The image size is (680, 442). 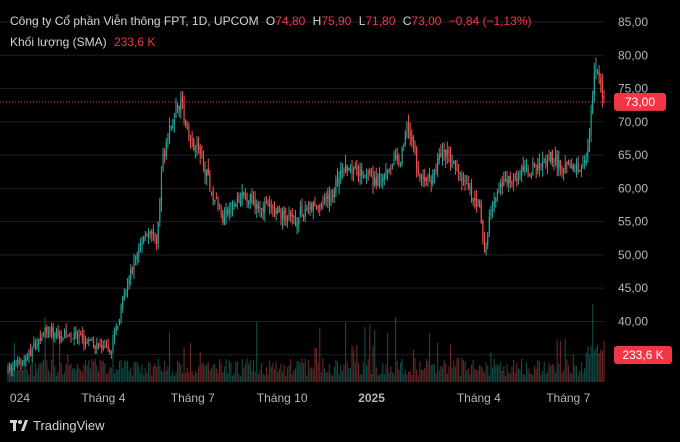 I want to click on y-tick-label: 45,00, so click(x=633, y=288).